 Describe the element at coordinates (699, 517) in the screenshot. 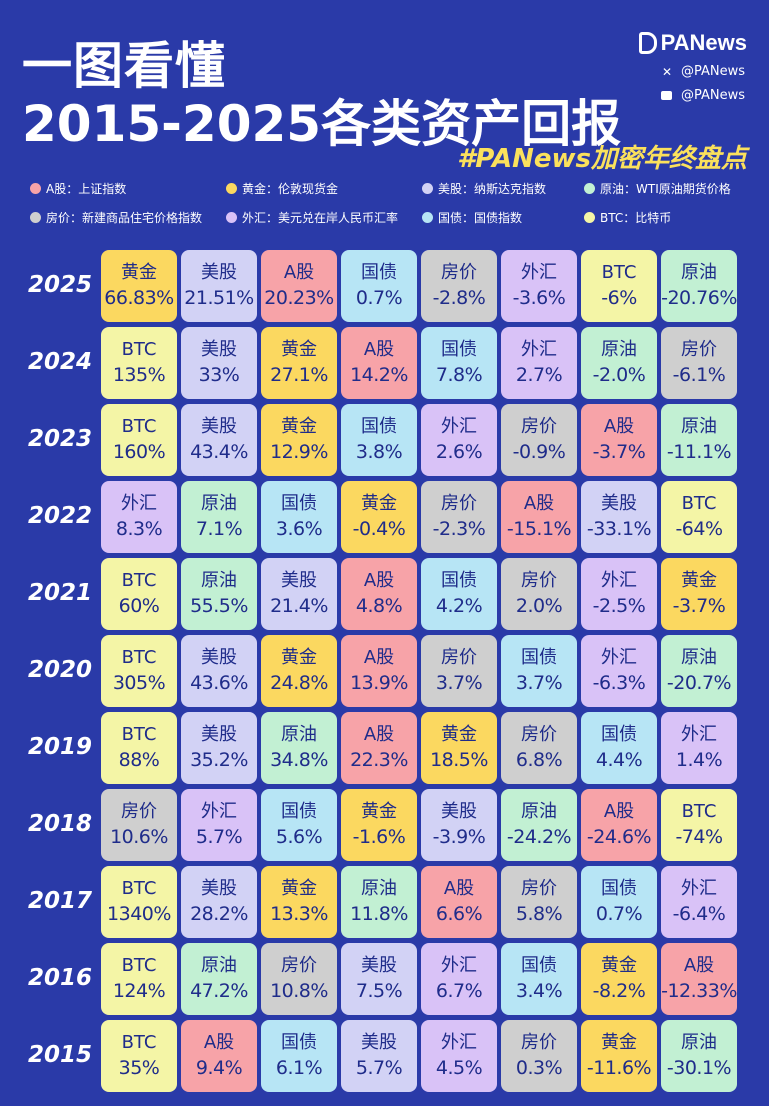

I see `return-cell: BTC -64%` at that location.